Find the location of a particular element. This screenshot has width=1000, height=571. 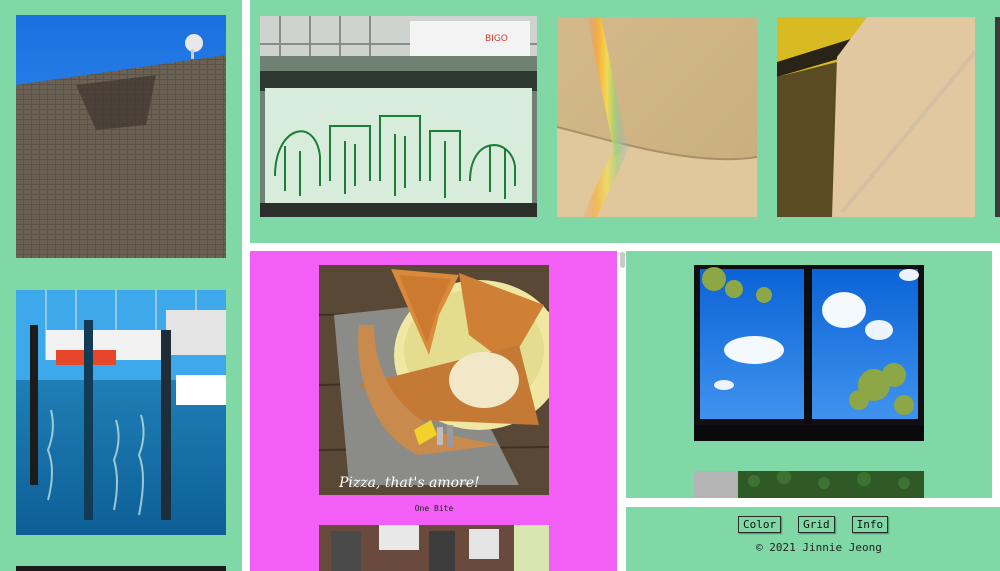

grid-button: Grid is located at coordinates (816, 524).